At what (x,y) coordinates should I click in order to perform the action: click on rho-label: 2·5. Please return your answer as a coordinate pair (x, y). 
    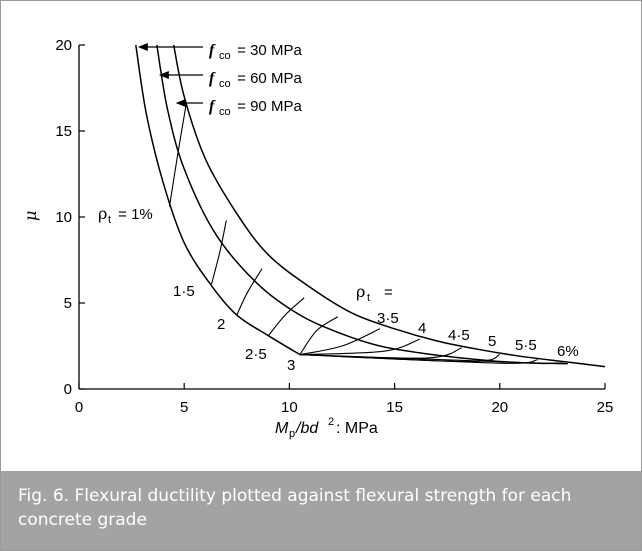
    Looking at the image, I should click on (256, 354).